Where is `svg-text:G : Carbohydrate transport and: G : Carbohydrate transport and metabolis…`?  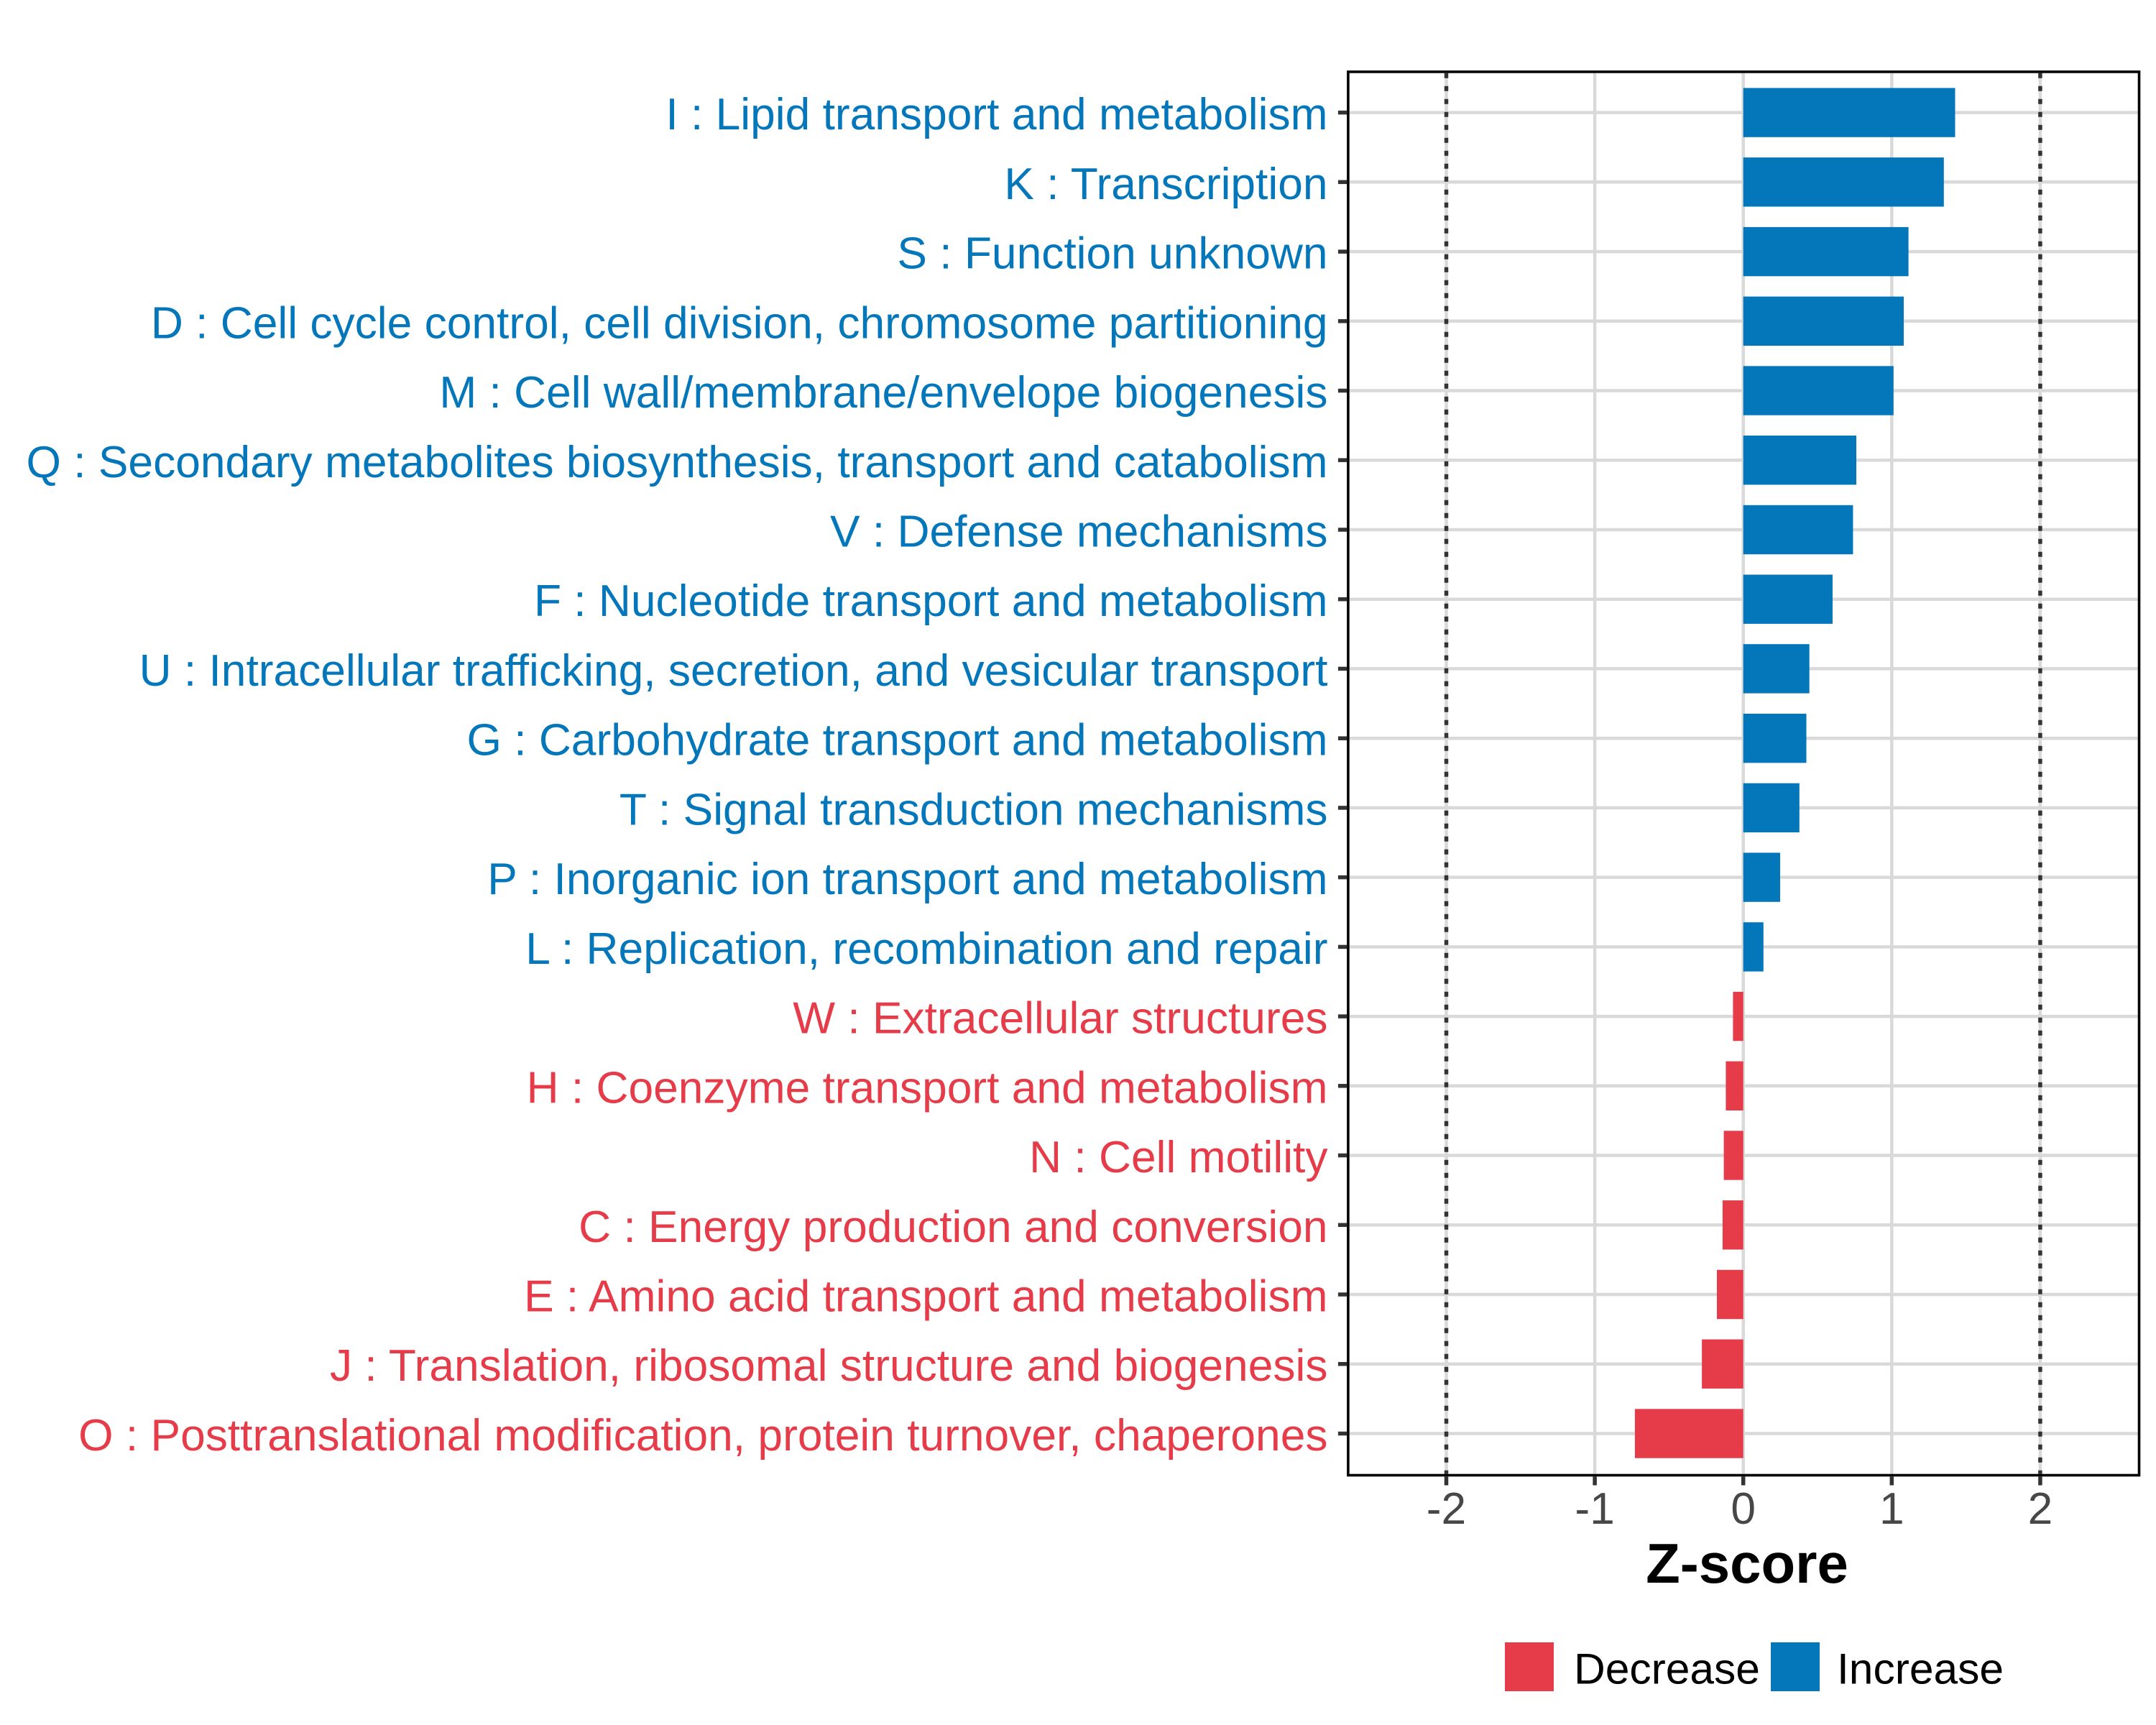
svg-text:G : Carbohydrate transport and: G : Carbohydrate transport and metabolis… is located at coordinates (897, 740).